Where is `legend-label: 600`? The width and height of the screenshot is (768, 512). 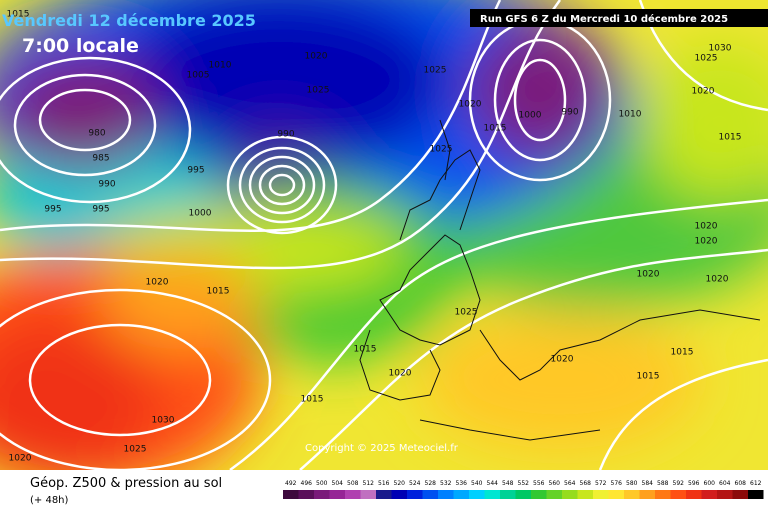 legend-label: 600 is located at coordinates (710, 483).